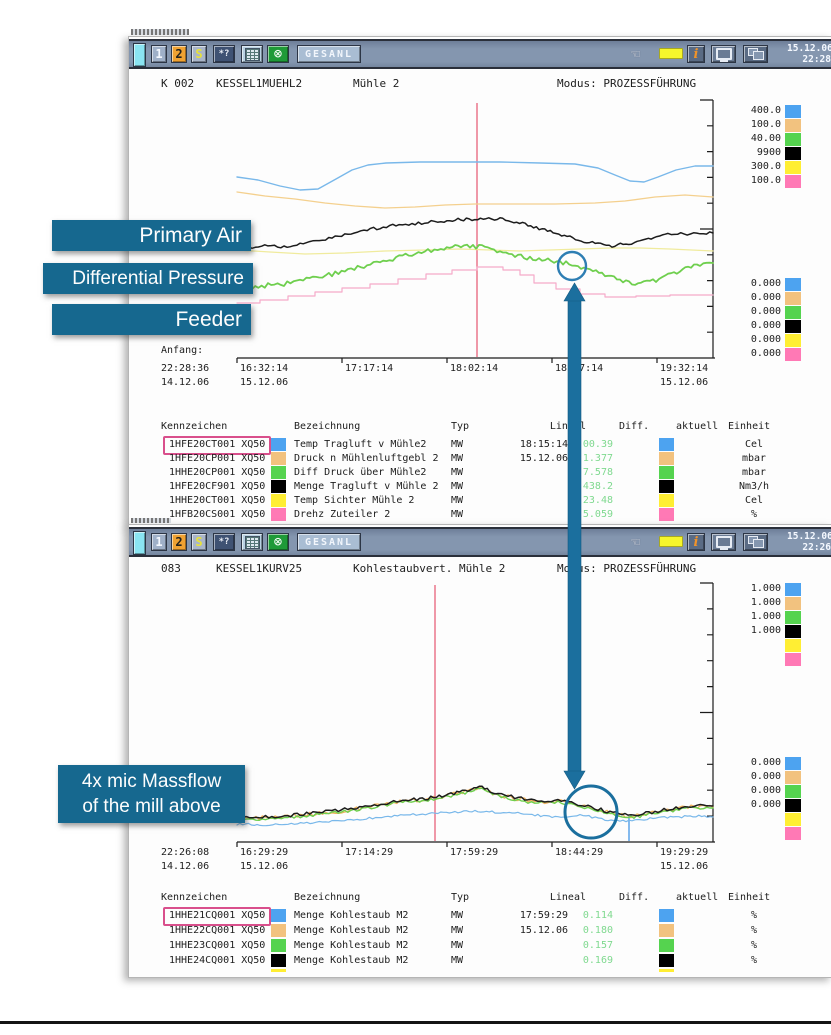 The image size is (831, 1035). What do you see at coordinates (754, 500) in the screenshot?
I see `cell-unit: Cel` at bounding box center [754, 500].